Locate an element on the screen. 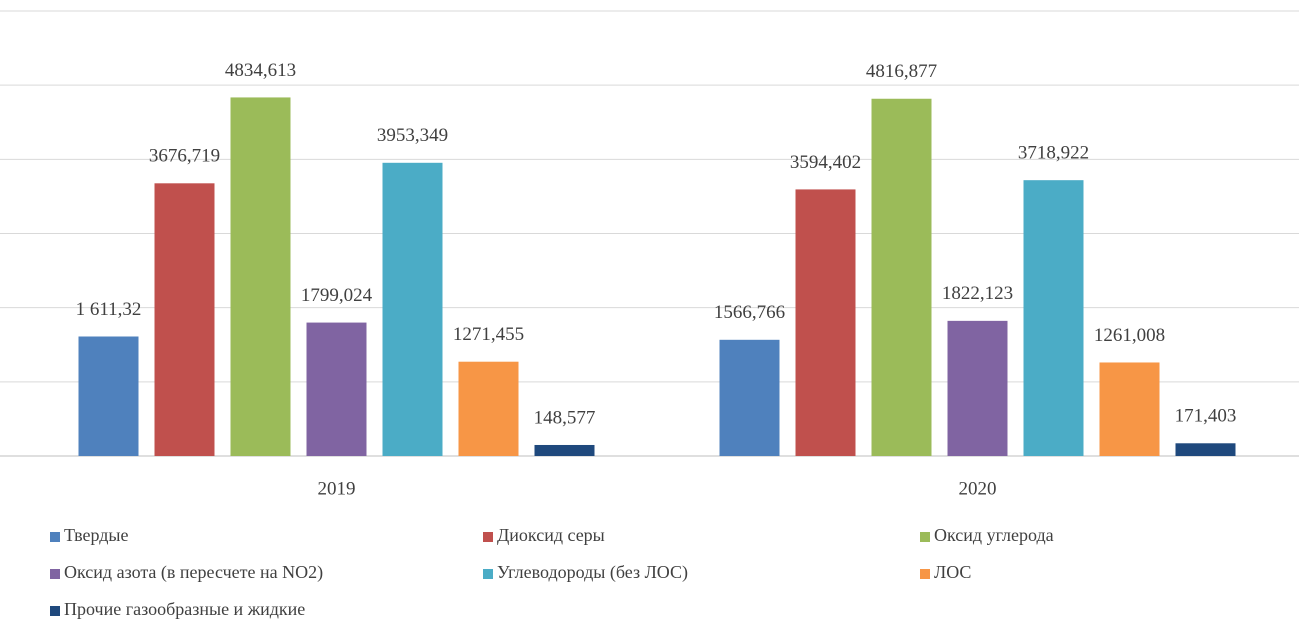  x-tick-label: 2020 is located at coordinates (978, 488).